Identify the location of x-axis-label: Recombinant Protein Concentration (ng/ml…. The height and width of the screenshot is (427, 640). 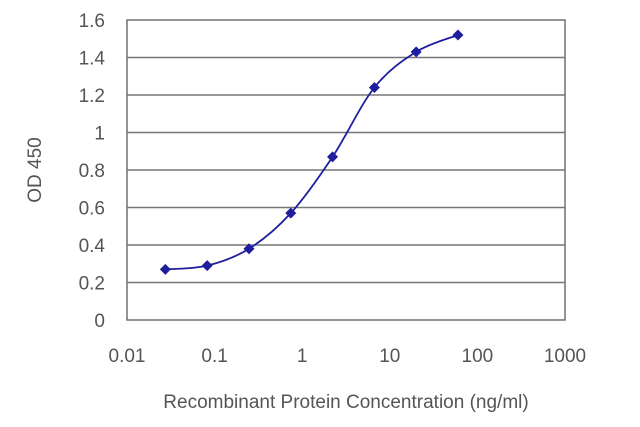
(345, 402).